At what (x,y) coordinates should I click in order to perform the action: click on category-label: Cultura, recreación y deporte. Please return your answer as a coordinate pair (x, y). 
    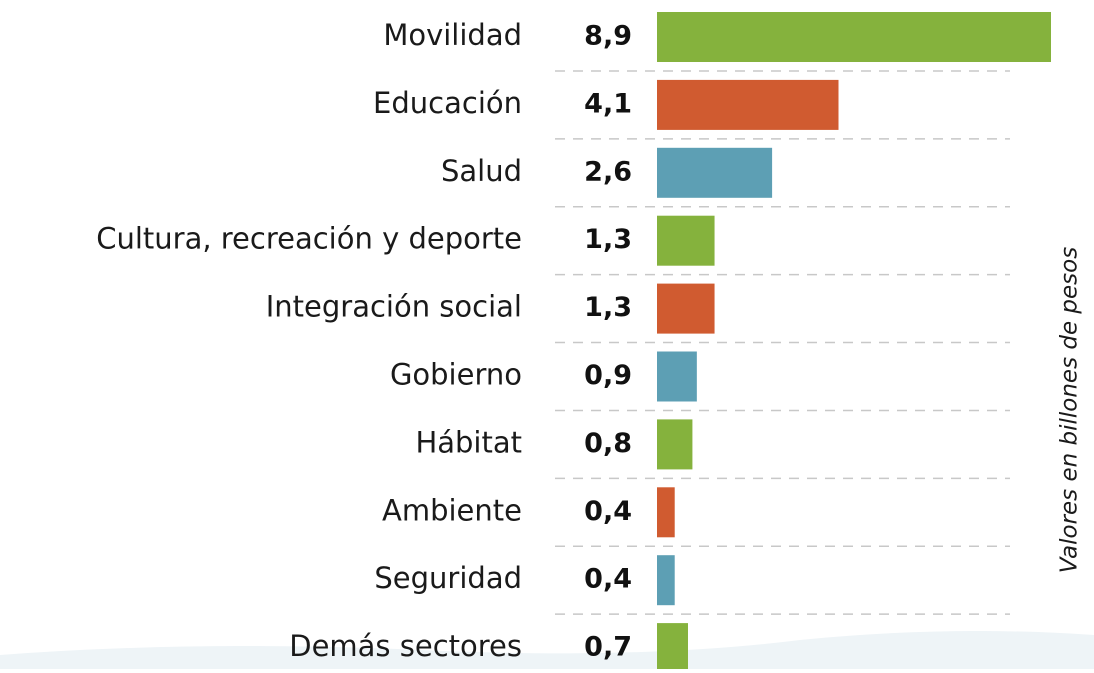
    Looking at the image, I should click on (309, 239).